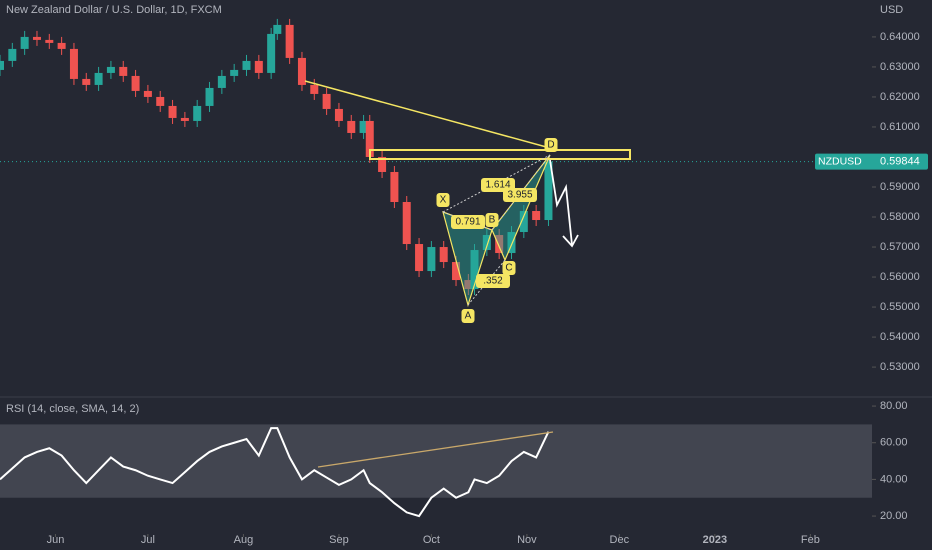 The image size is (932, 550). Describe the element at coordinates (900, 127) in the screenshot. I see `y-tick-label: 0.61000` at that location.